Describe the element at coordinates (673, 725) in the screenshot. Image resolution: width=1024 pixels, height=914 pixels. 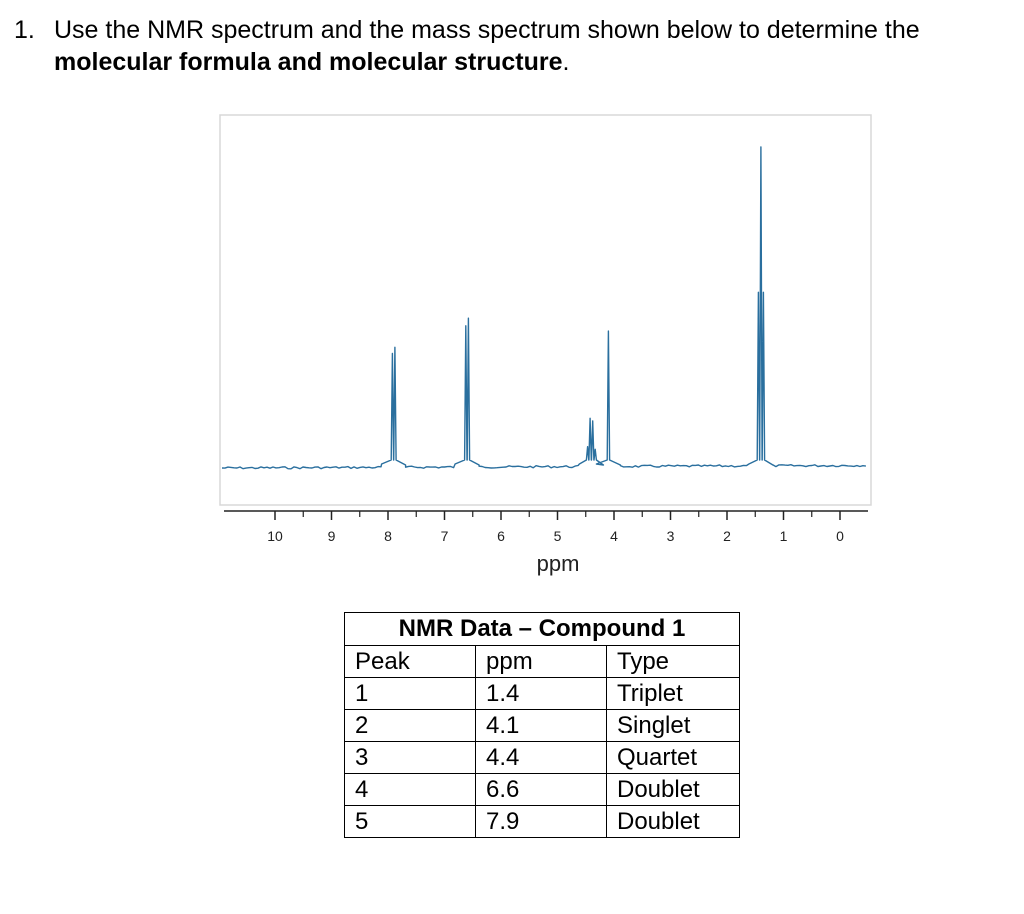
I see `cell-type: Singlet` at that location.